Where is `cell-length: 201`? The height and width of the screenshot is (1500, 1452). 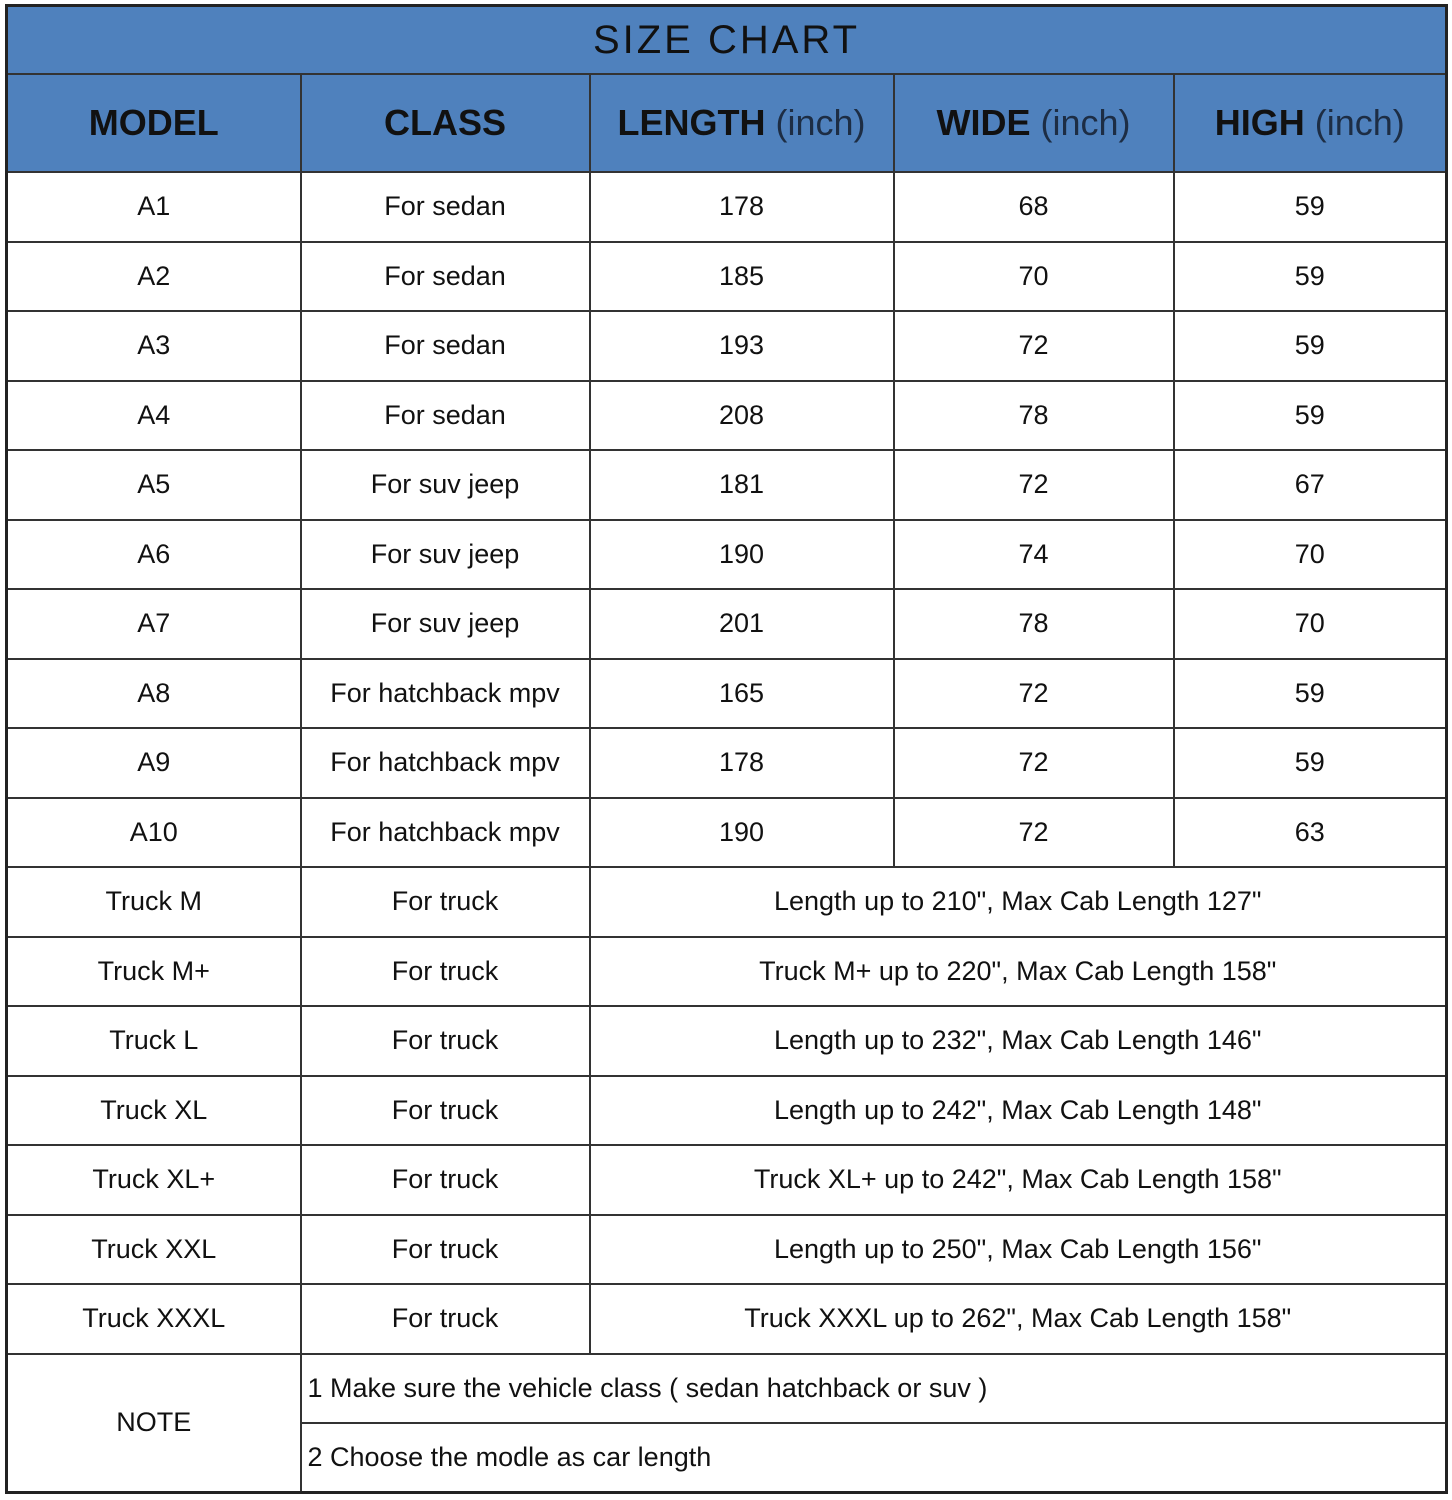
cell-length: 201 is located at coordinates (741, 624).